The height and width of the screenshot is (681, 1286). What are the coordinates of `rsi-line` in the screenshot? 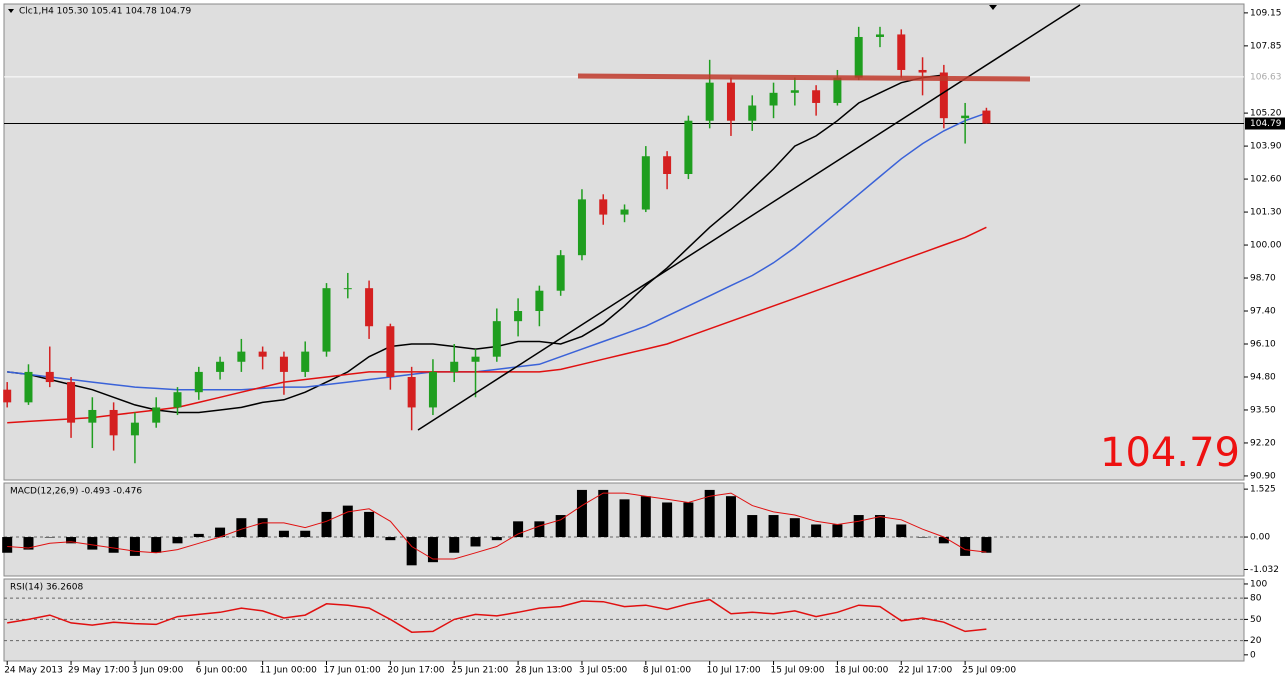 It's located at (497, 615).